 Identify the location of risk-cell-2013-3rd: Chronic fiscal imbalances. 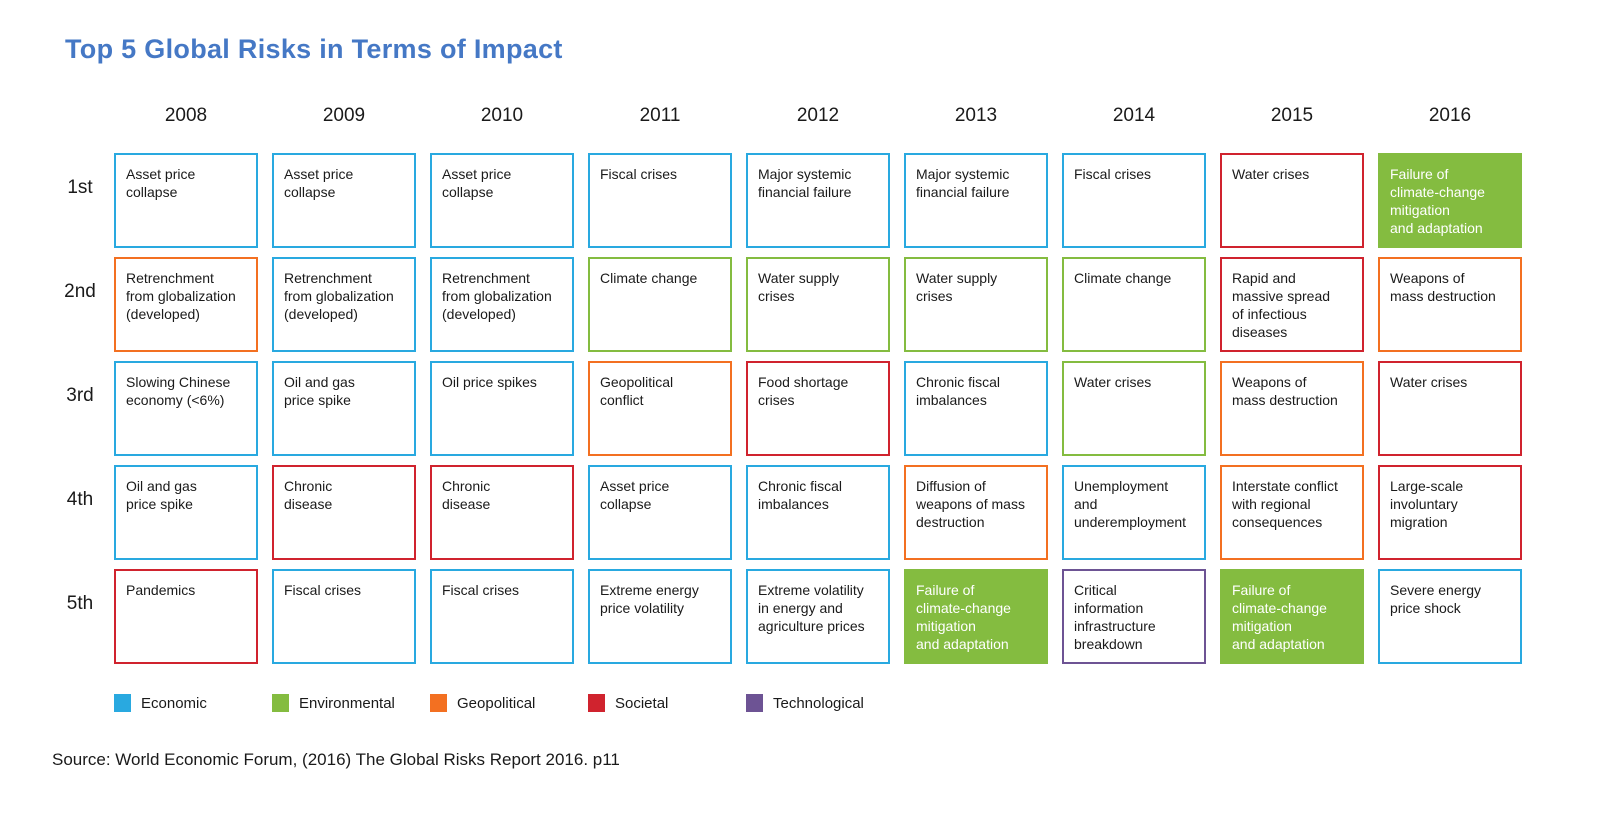
(976, 408).